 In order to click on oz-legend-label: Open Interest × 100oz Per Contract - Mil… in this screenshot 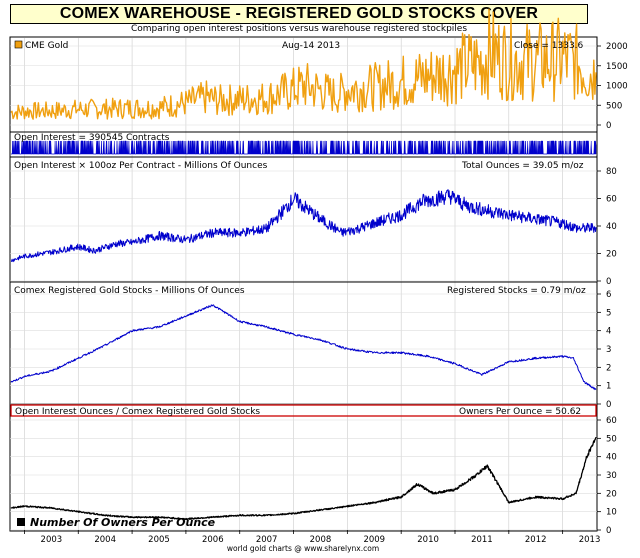, I will do `click(141, 166)`.